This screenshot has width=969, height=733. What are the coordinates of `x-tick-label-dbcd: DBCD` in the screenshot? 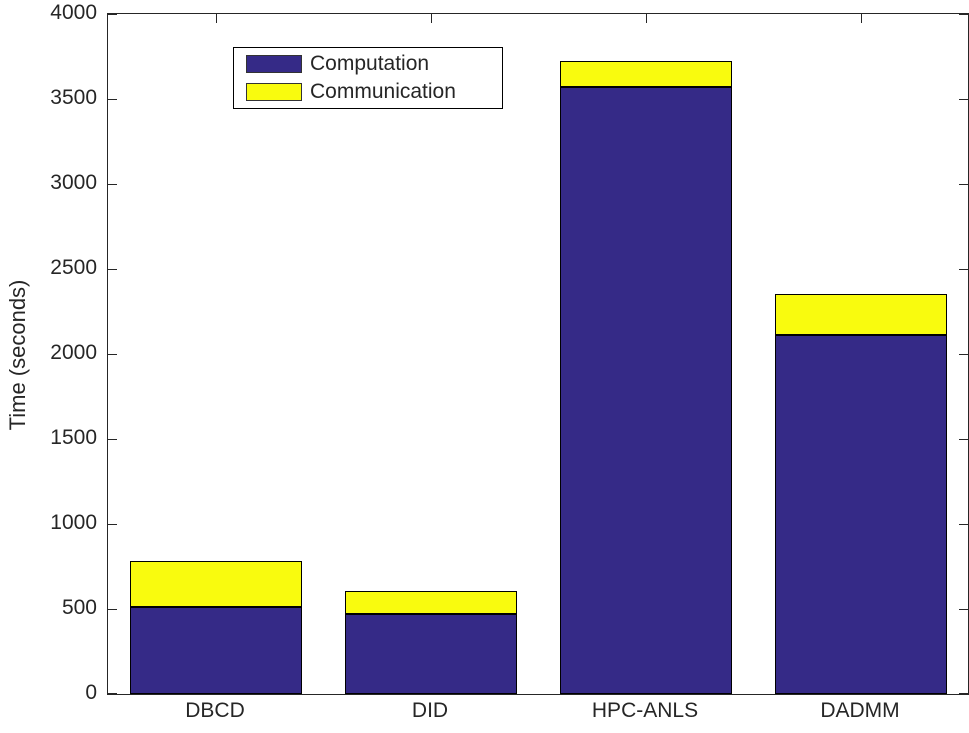 It's located at (215, 710).